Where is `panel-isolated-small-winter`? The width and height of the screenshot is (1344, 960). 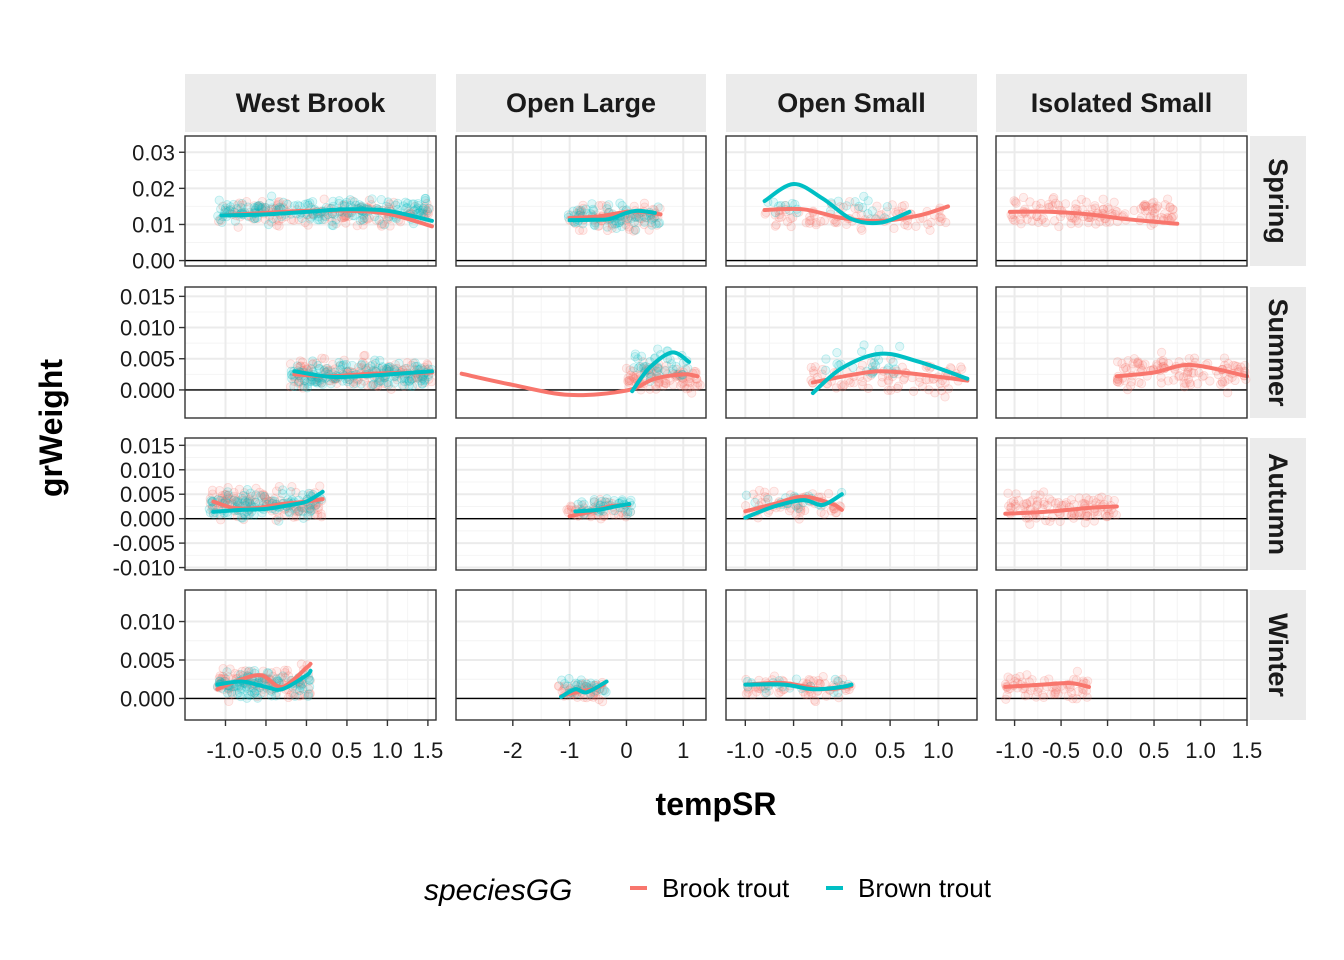
panel-isolated-small-winter is located at coordinates (1121, 655).